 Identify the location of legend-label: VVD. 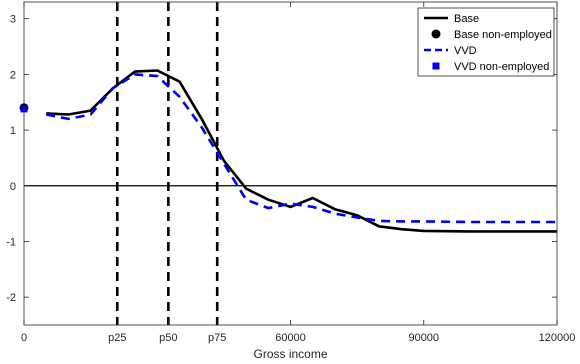
(465, 51).